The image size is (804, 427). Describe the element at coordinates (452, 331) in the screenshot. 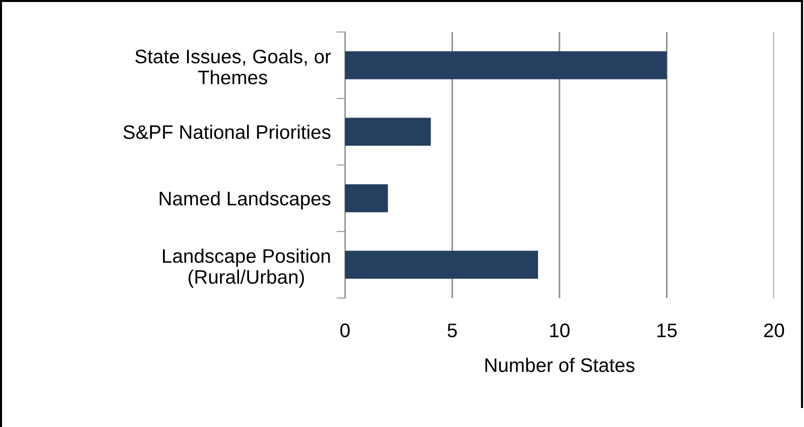

I see `x-tick-label: 5` at that location.